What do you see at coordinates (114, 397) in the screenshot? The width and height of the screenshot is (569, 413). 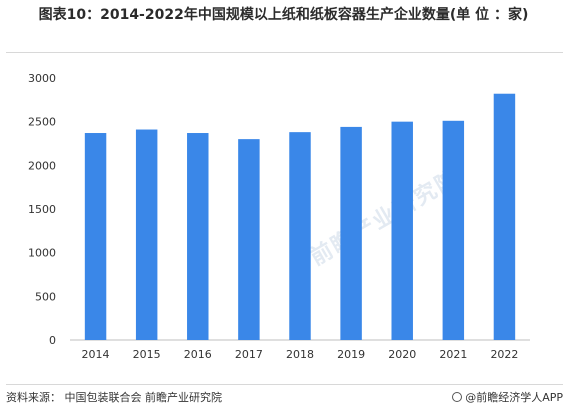 I see `source-text: 资料来源： 中国包装联合会 前瞻产业研究院` at bounding box center [114, 397].